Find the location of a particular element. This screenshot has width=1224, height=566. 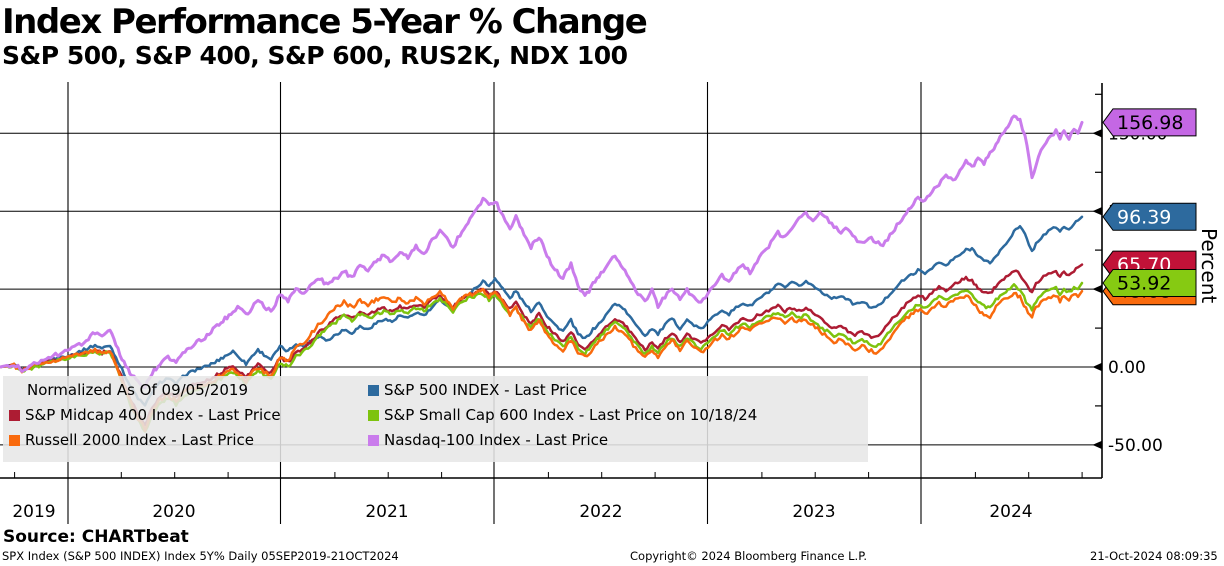

x-axis-year-label: 2019 is located at coordinates (33, 512).